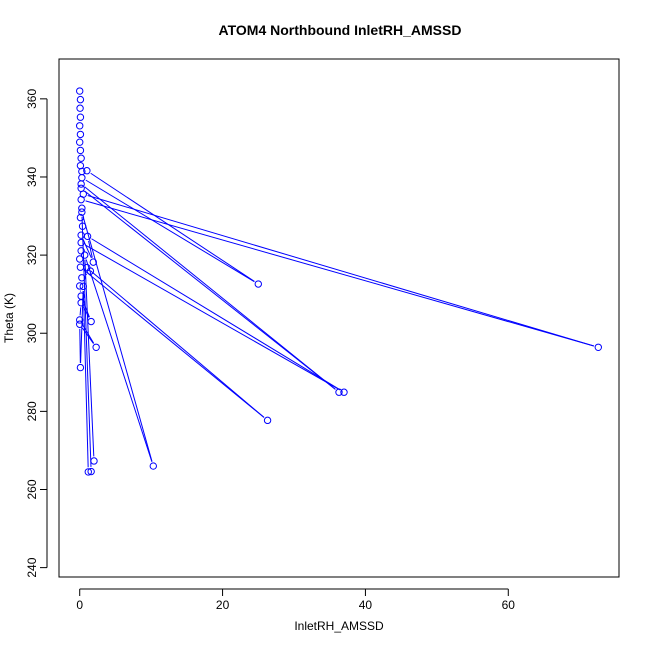 The height and width of the screenshot is (650, 650). I want to click on x-tick-label: 0, so click(79, 605).